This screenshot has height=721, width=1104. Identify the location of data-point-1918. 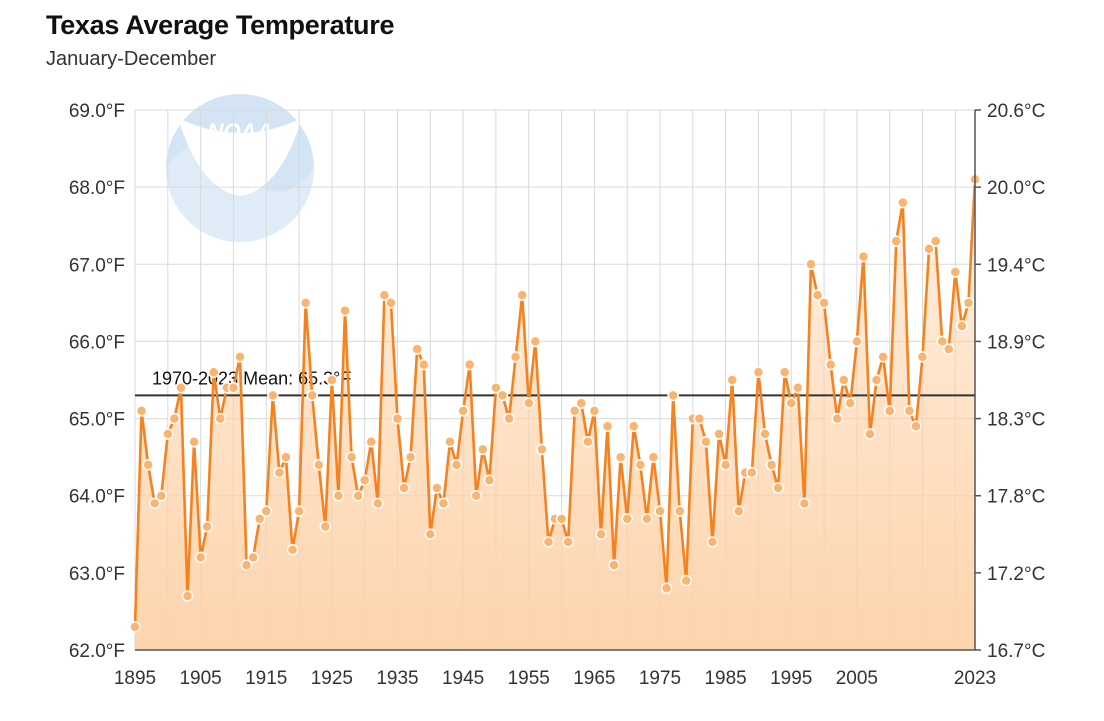
(286, 457).